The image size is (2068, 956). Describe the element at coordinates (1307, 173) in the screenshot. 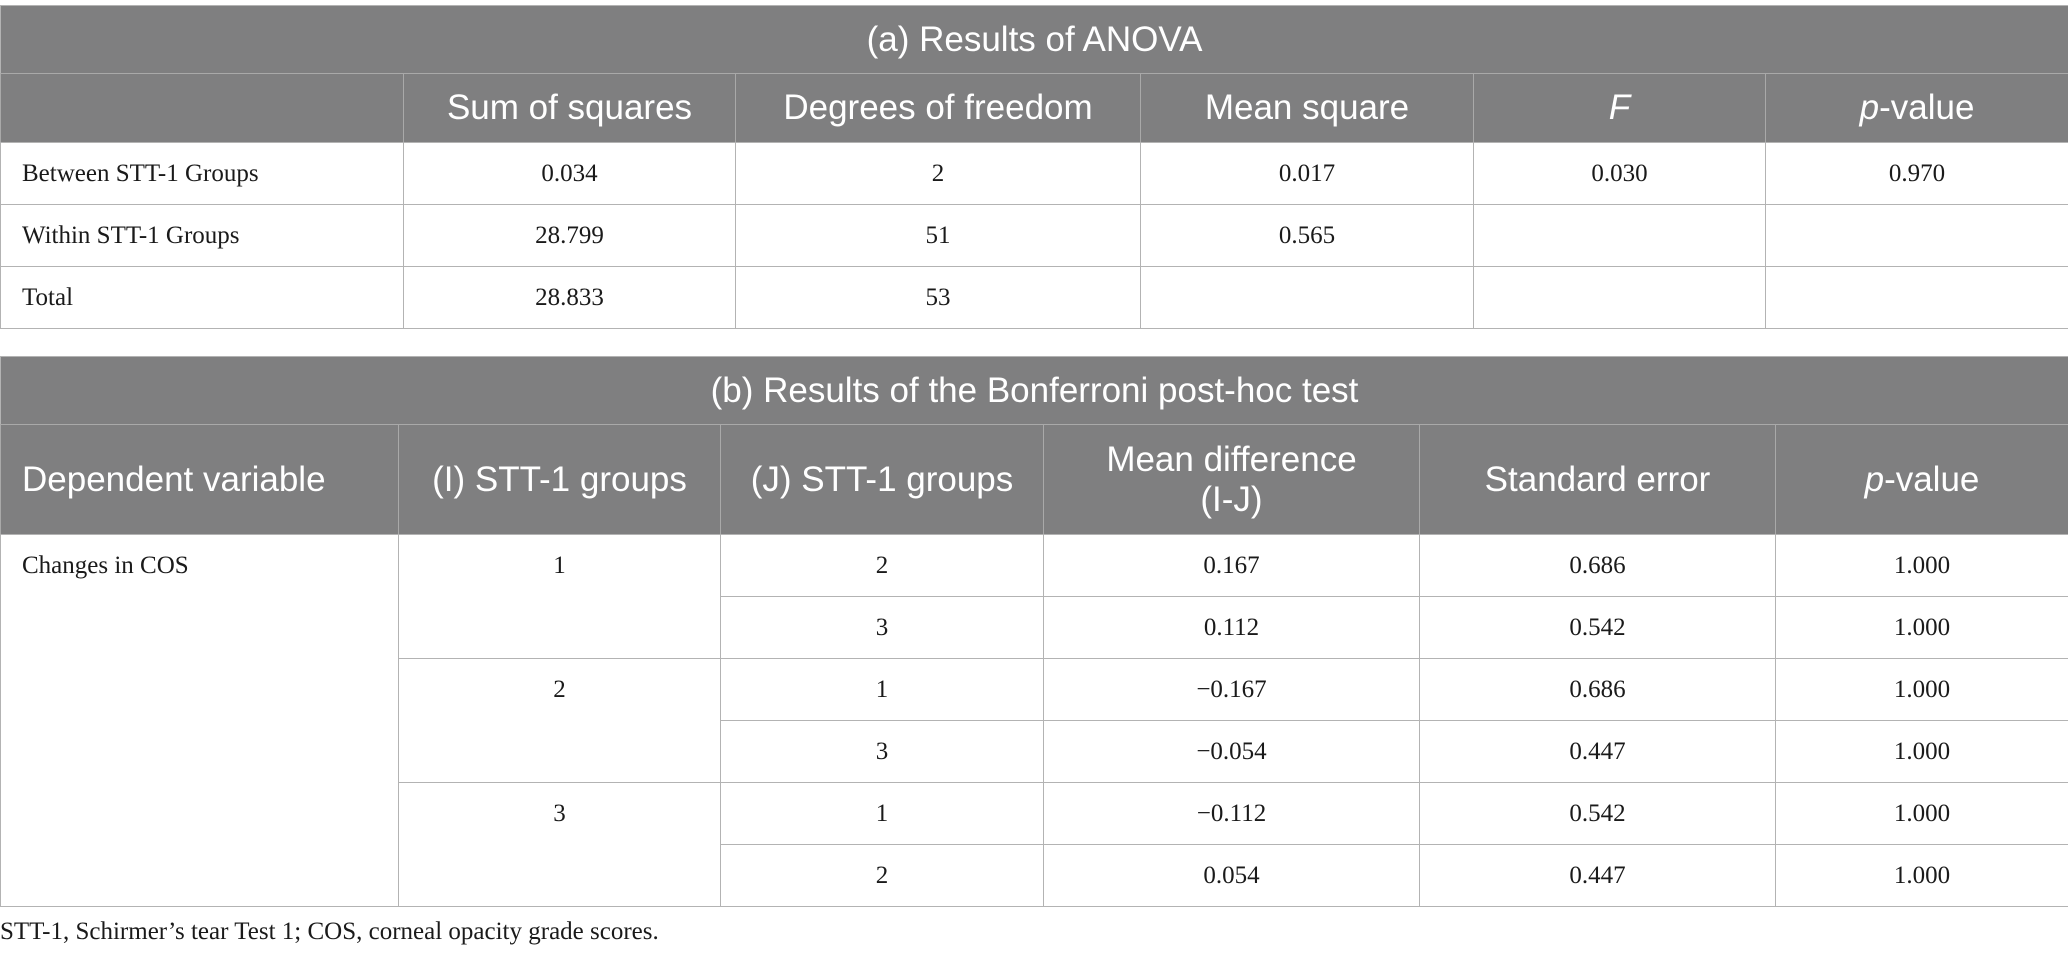

I see `mean-square-cell: 0.017` at that location.